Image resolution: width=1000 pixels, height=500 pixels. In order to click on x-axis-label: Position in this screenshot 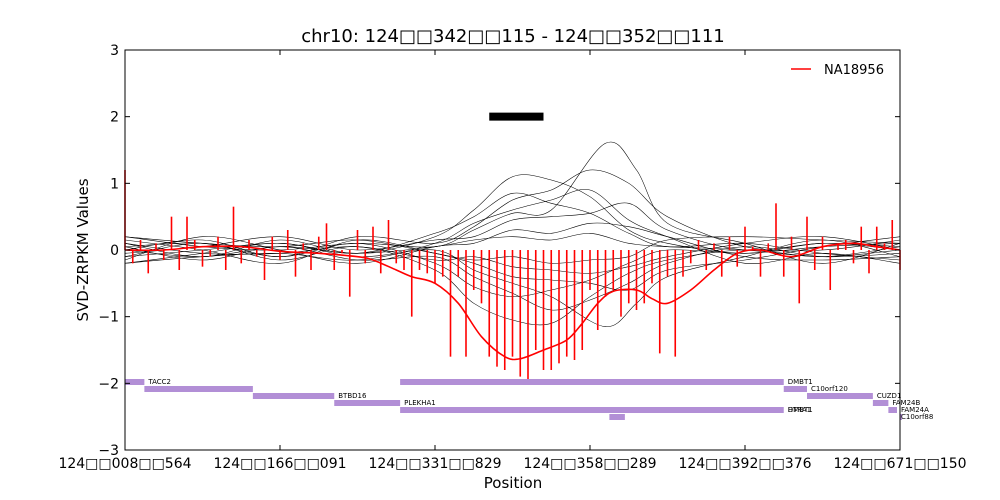, I will do `click(513, 483)`.